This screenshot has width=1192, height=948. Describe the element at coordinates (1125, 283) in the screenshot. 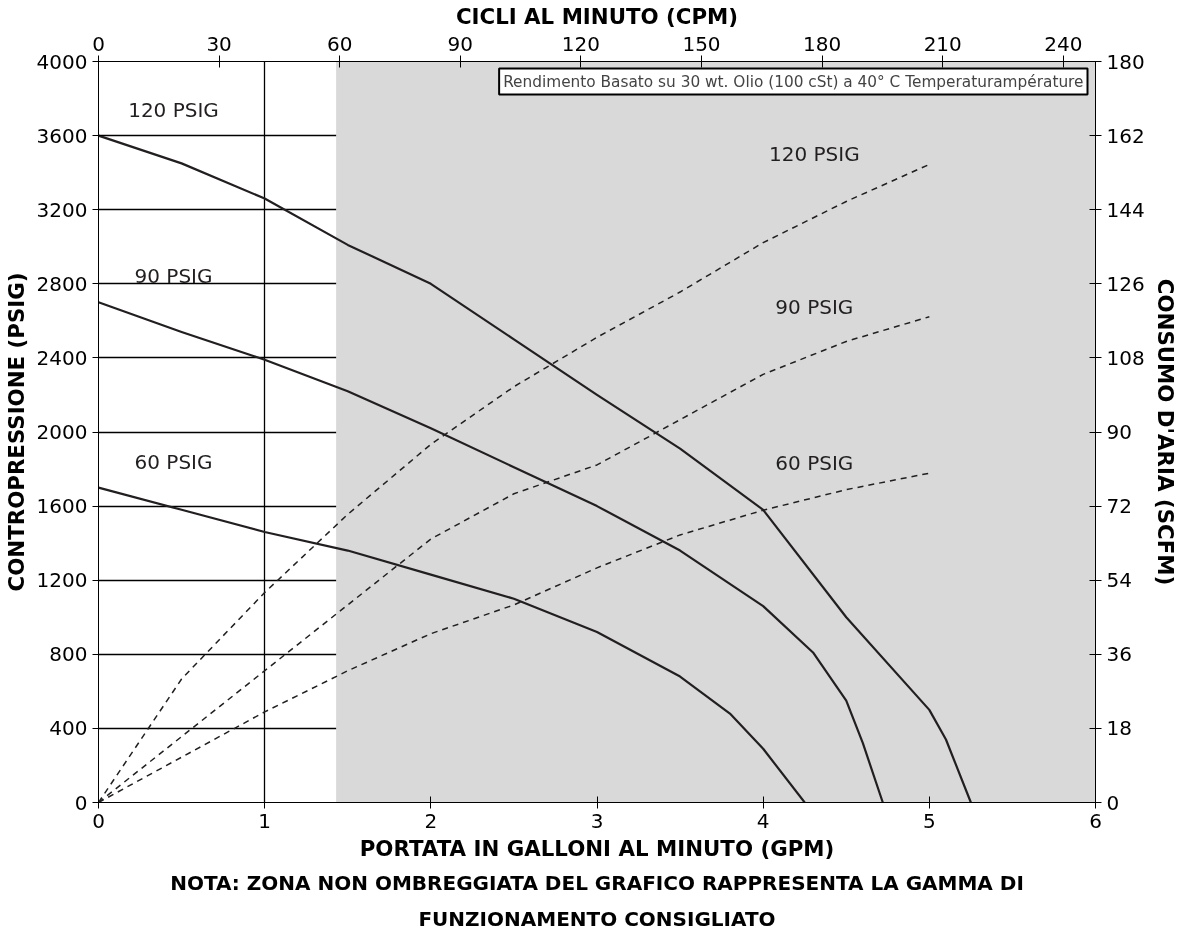

I see `y2-tick-label: 126` at that location.